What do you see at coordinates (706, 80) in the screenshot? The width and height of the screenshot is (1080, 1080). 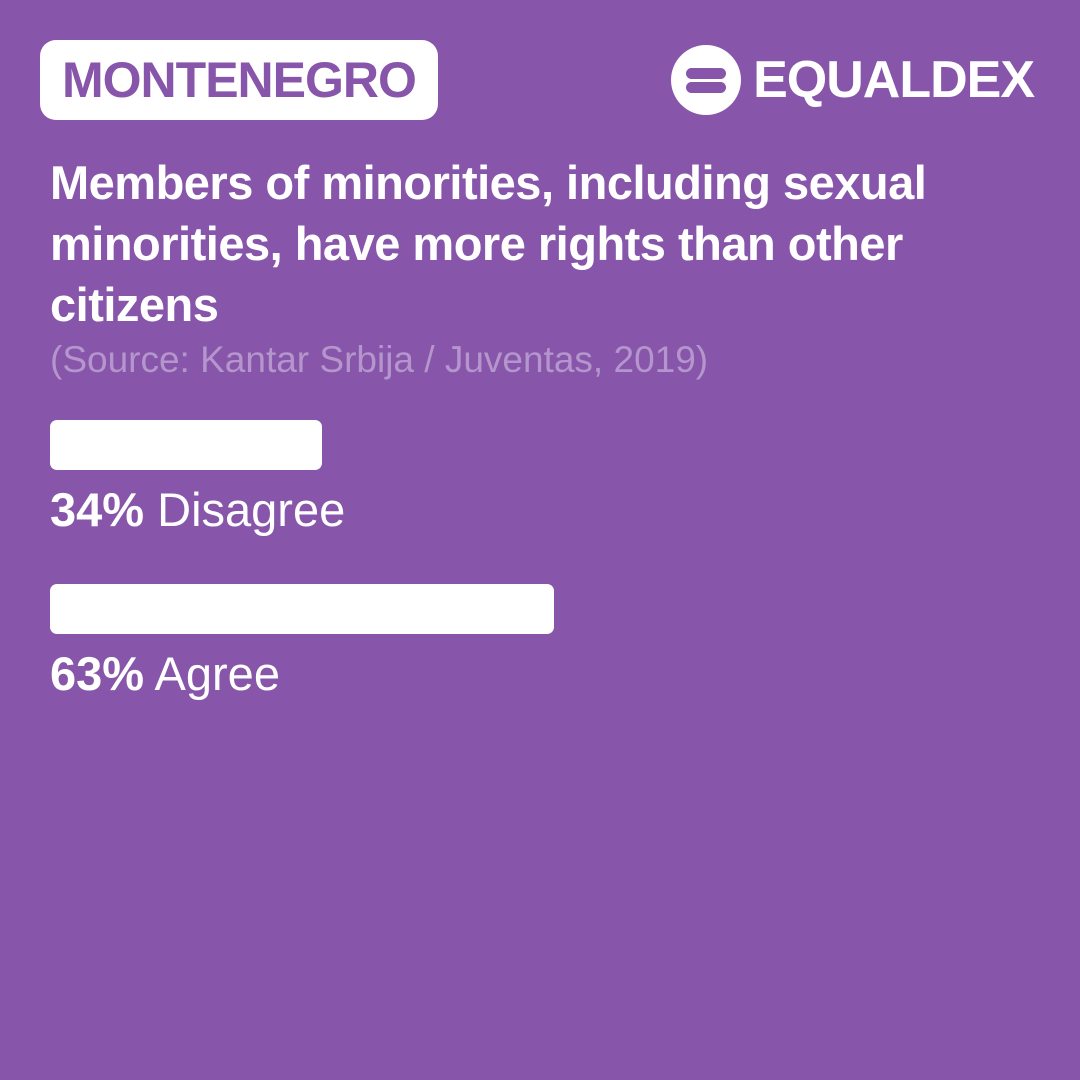 I see `equaldex-logo-icon` at bounding box center [706, 80].